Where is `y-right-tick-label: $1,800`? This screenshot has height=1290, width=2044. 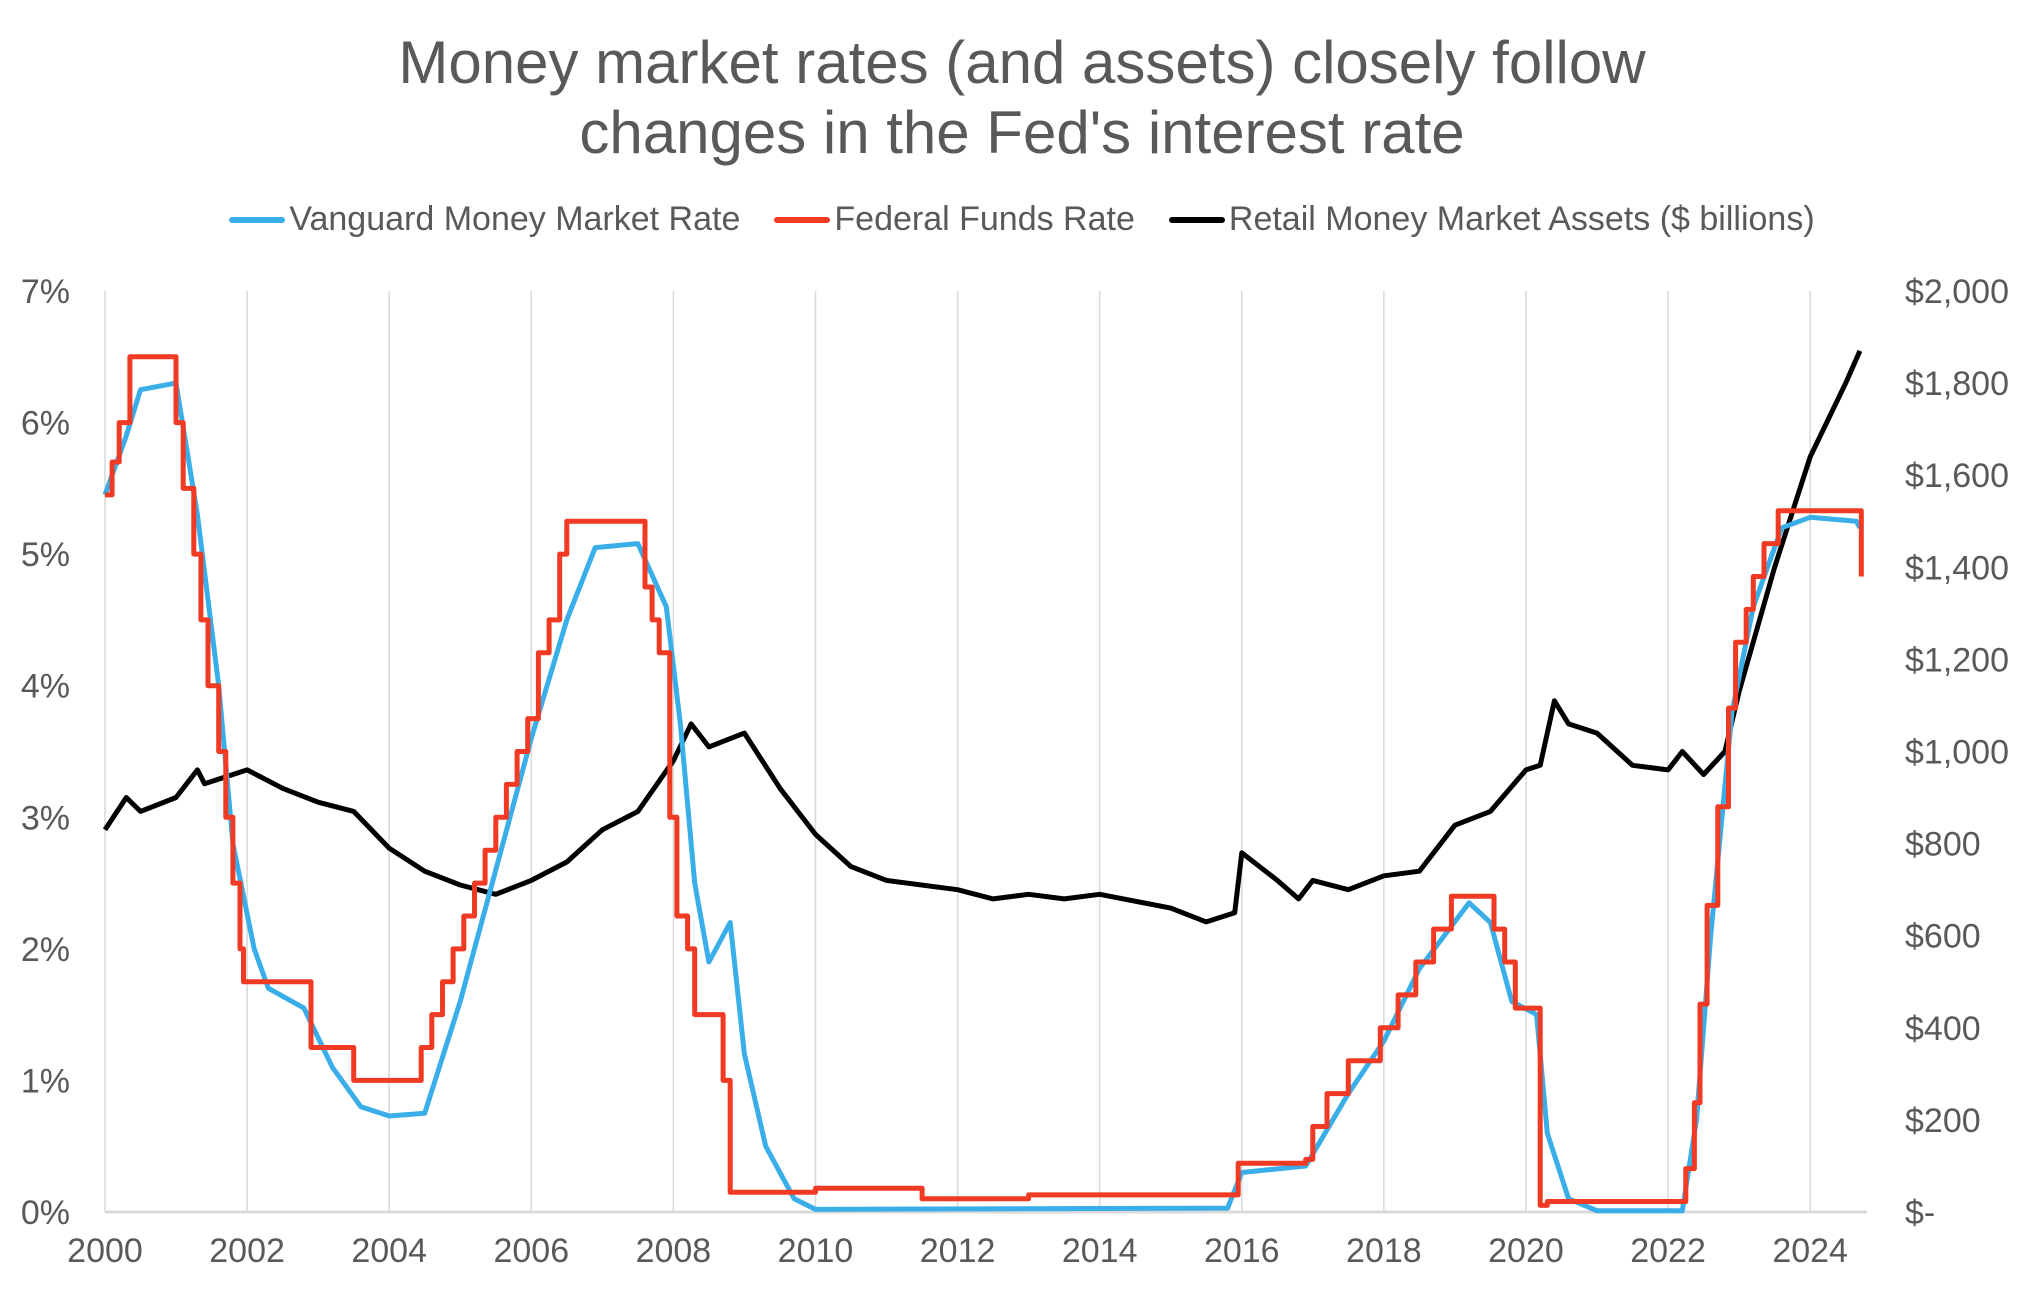
y-right-tick-label: $1,800 is located at coordinates (1957, 384).